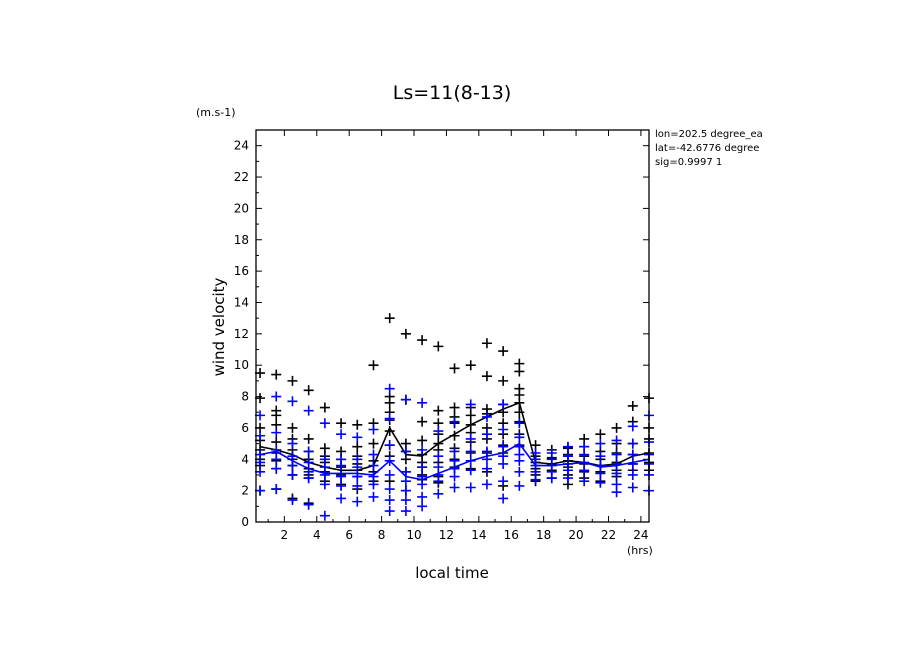  What do you see at coordinates (511, 535) in the screenshot?
I see `x-tick-label: 16` at bounding box center [511, 535].